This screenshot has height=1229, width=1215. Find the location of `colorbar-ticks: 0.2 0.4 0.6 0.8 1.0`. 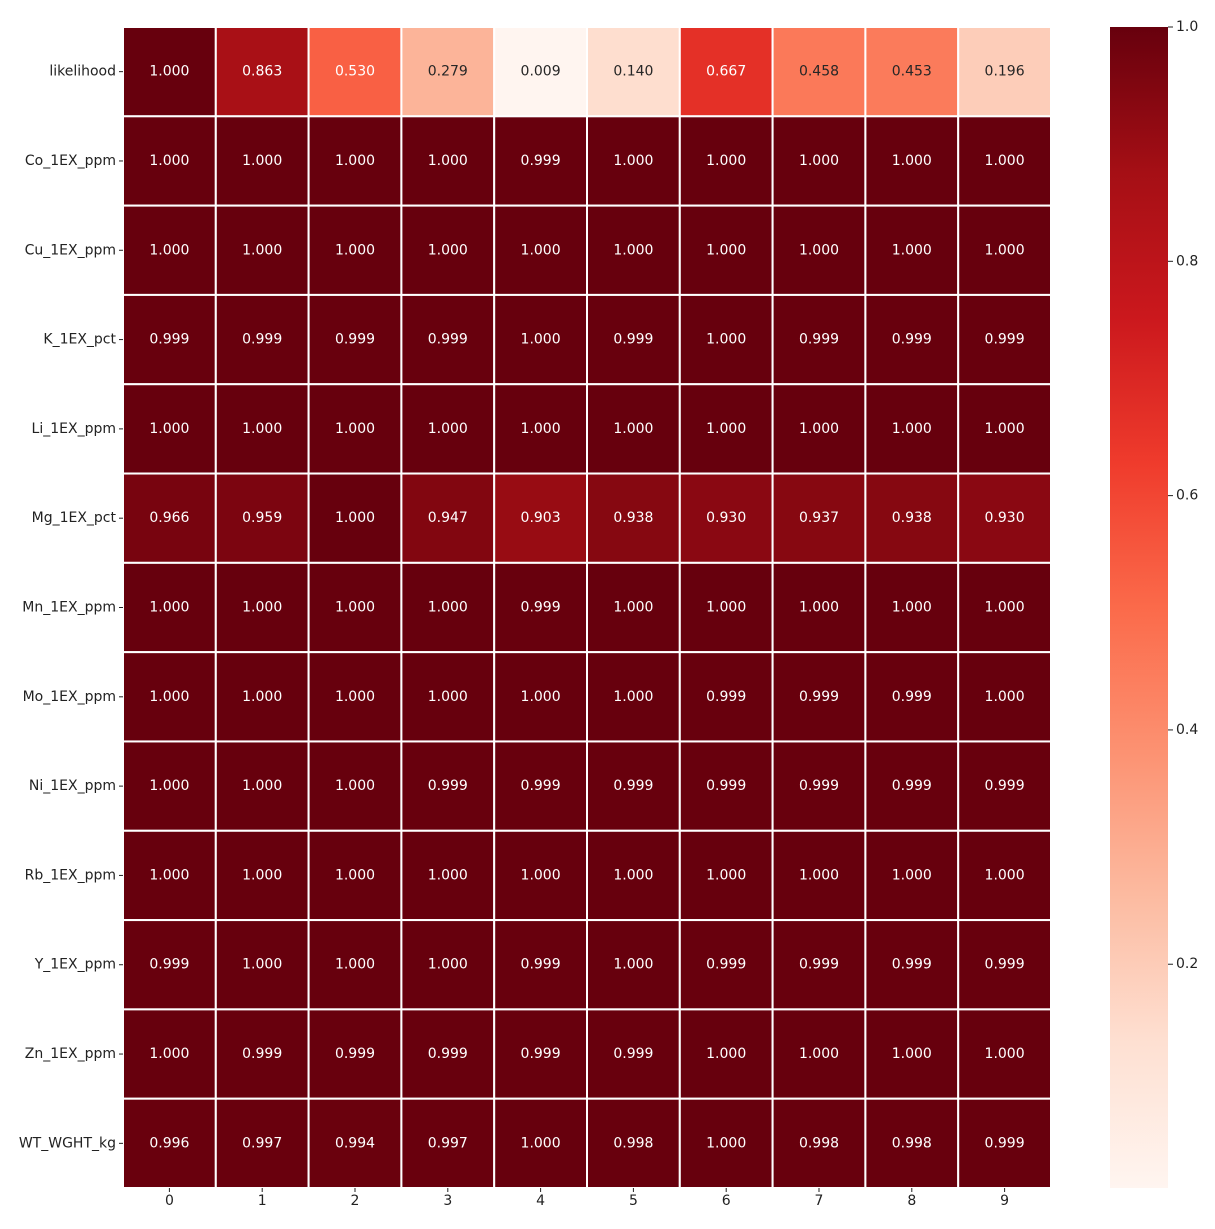

colorbar-ticks: 0.2 0.4 0.6 0.8 1.0 is located at coordinates (1183, 495).